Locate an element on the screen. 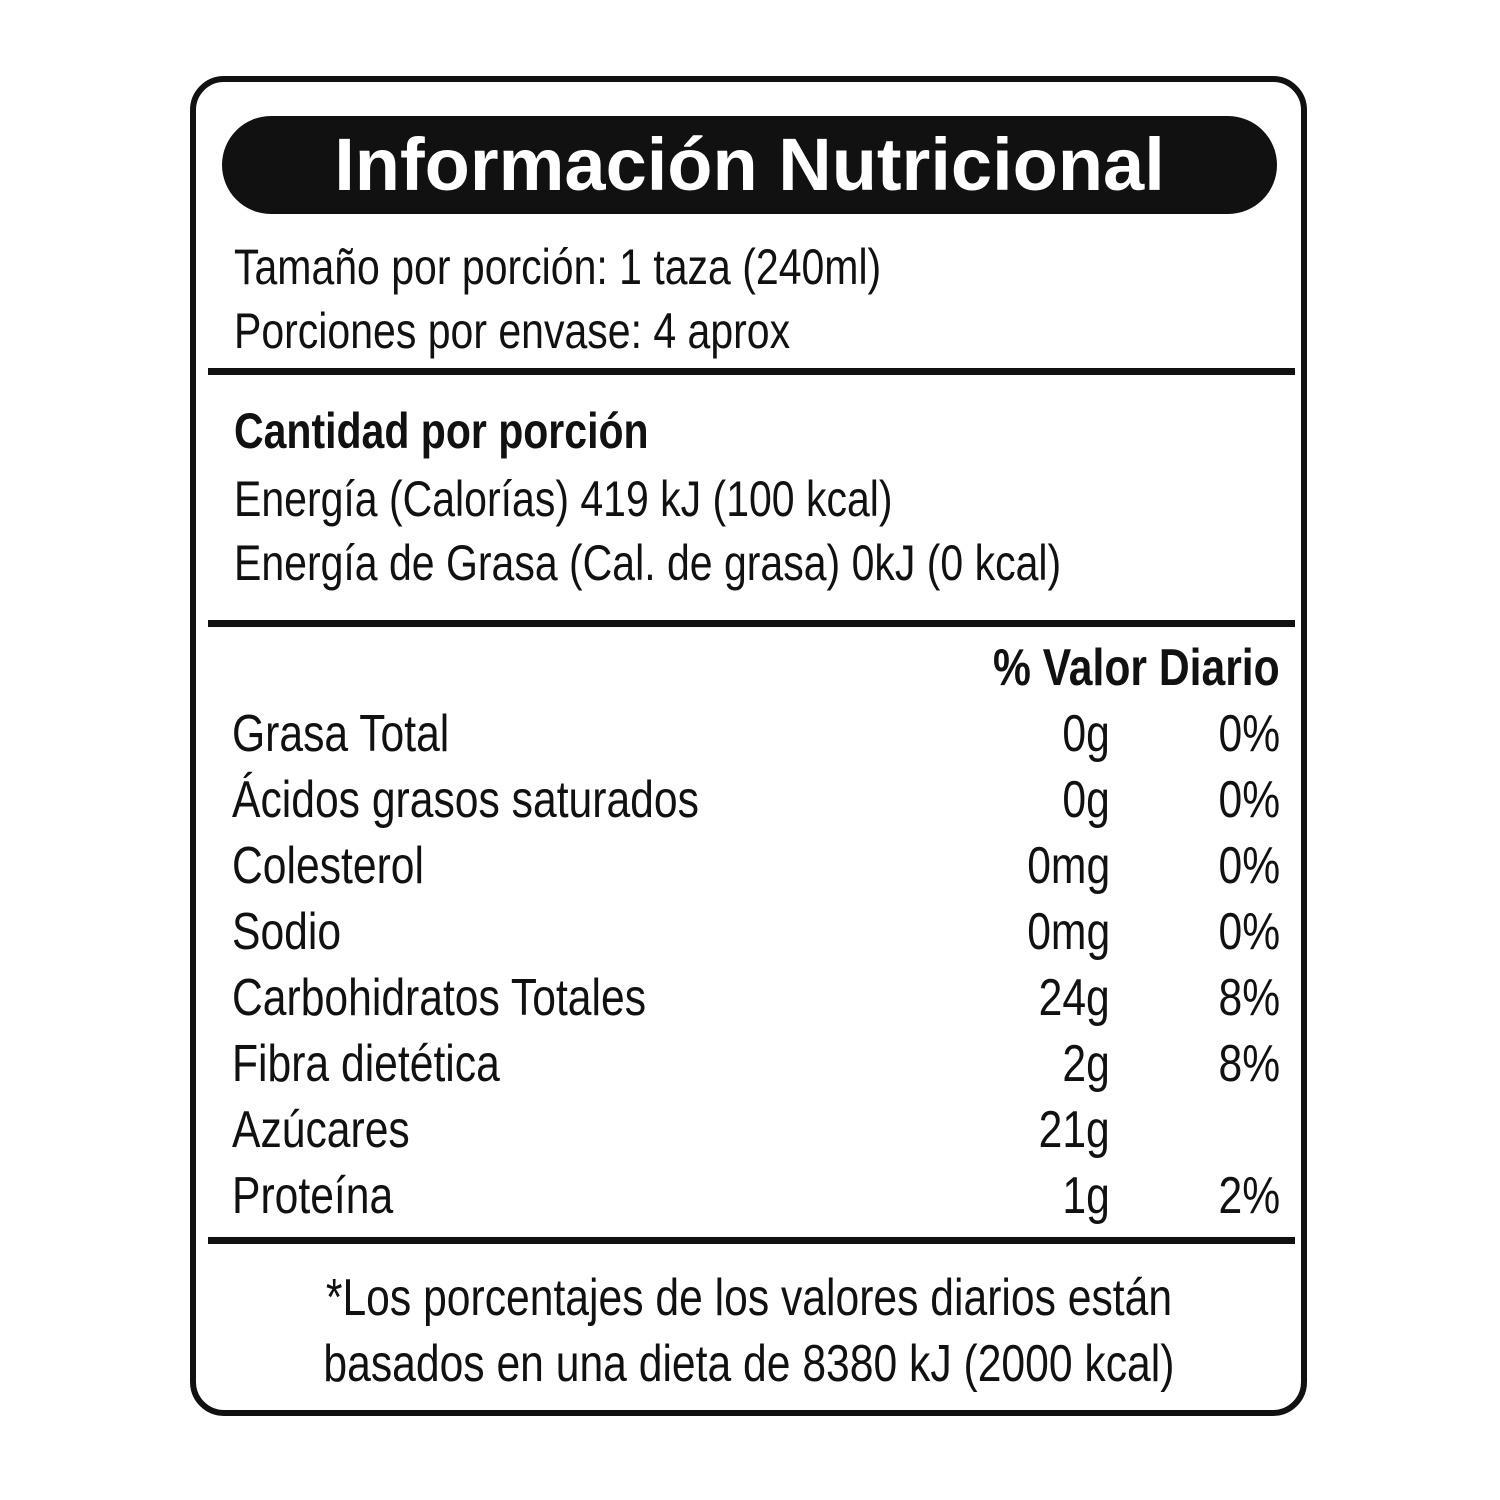 This screenshot has height=1500, width=1500. energy: Energía (Calorías) 419 kJ (100 kcal) is located at coordinates (563, 499).